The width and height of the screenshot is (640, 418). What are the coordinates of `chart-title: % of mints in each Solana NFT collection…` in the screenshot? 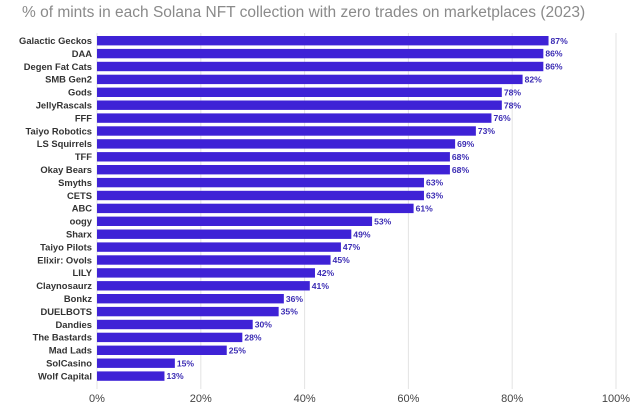 It's located at (304, 12).